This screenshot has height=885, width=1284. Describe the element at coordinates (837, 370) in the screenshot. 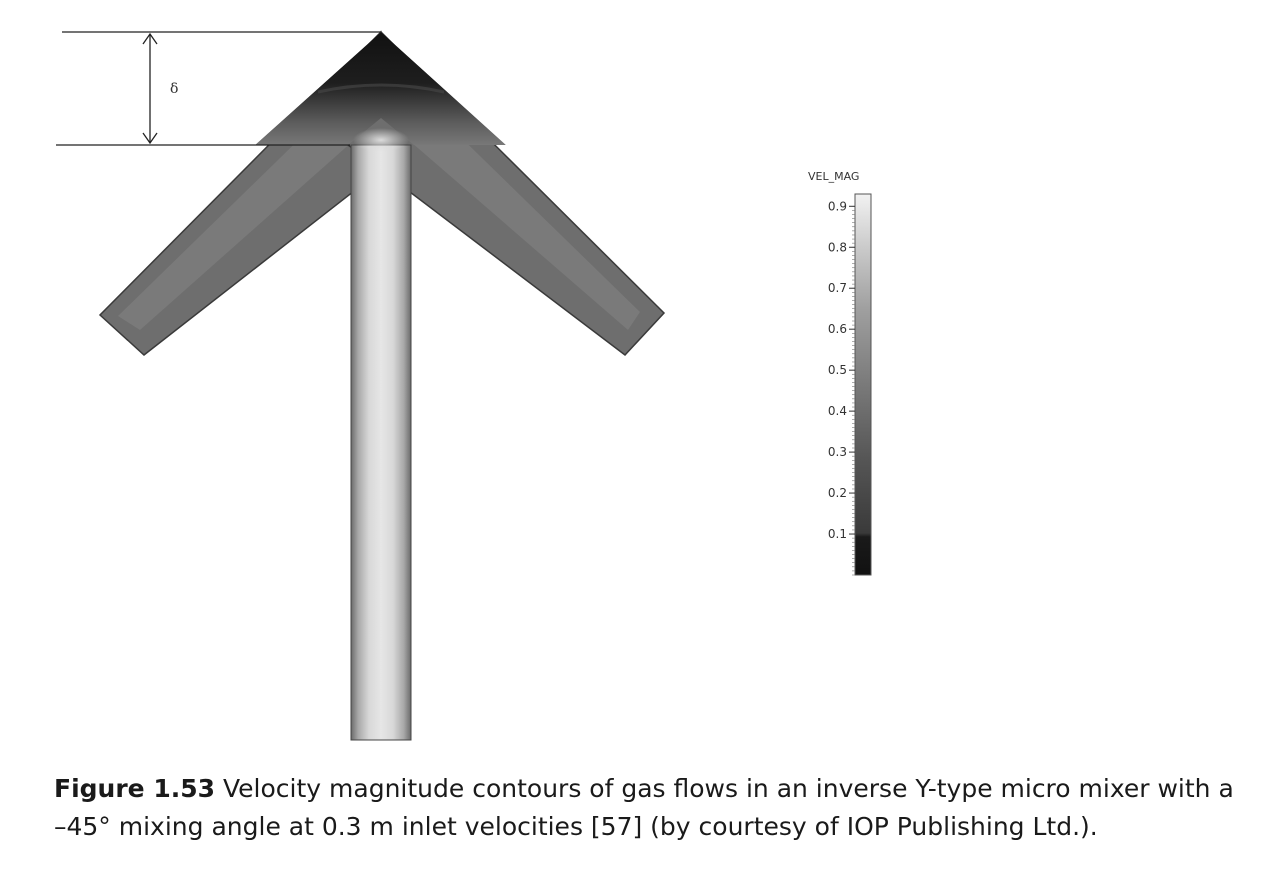

I see `legend-tick-label: 0.5` at that location.